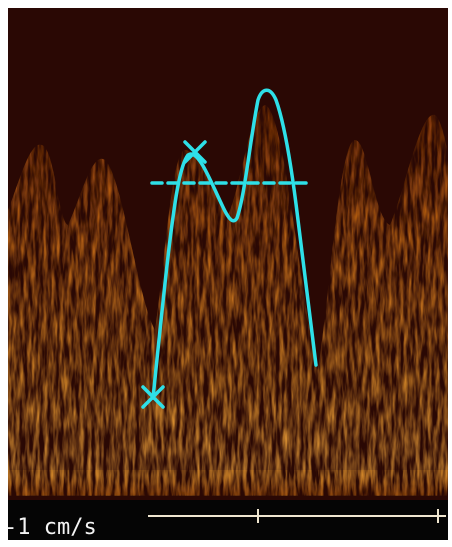 The height and width of the screenshot is (547, 452). What do you see at coordinates (195, 152) in the screenshot?
I see `peak-marker` at bounding box center [195, 152].